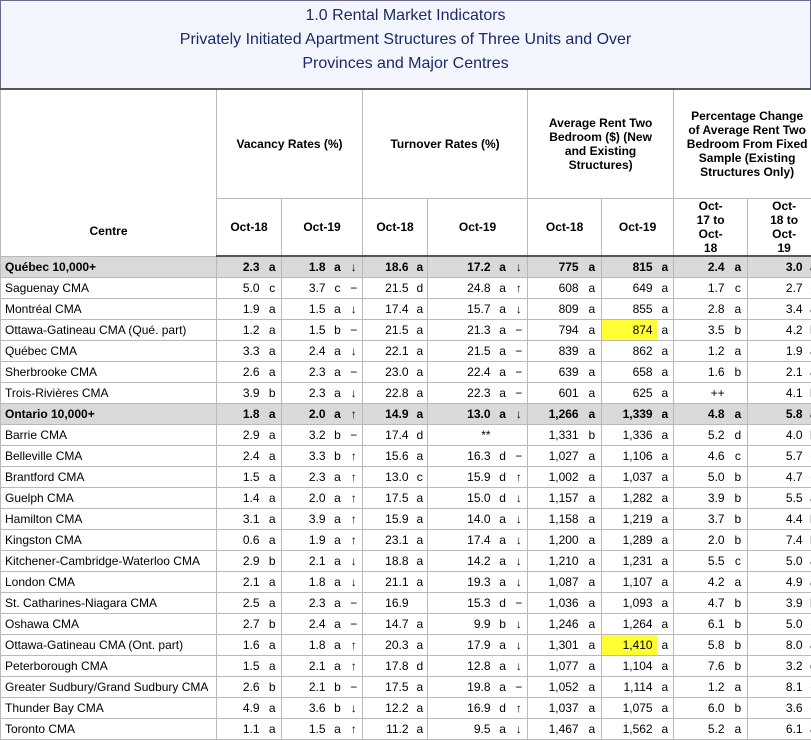 This screenshot has width=811, height=740. Describe the element at coordinates (777, 498) in the screenshot. I see `pct-change-1819: 5.5` at that location.